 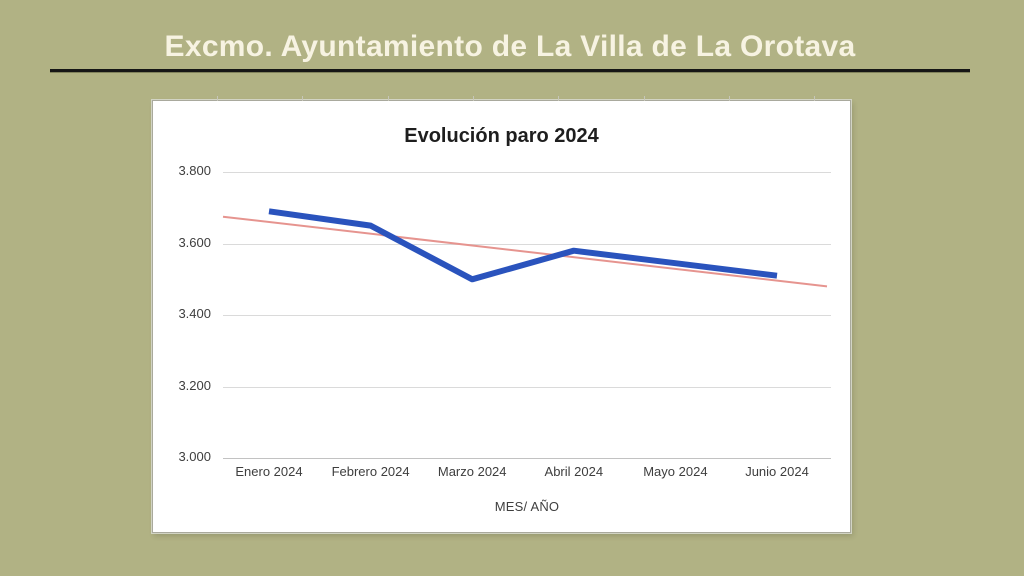 I want to click on x-axis-title: MES/ AÑO, so click(x=527, y=506).